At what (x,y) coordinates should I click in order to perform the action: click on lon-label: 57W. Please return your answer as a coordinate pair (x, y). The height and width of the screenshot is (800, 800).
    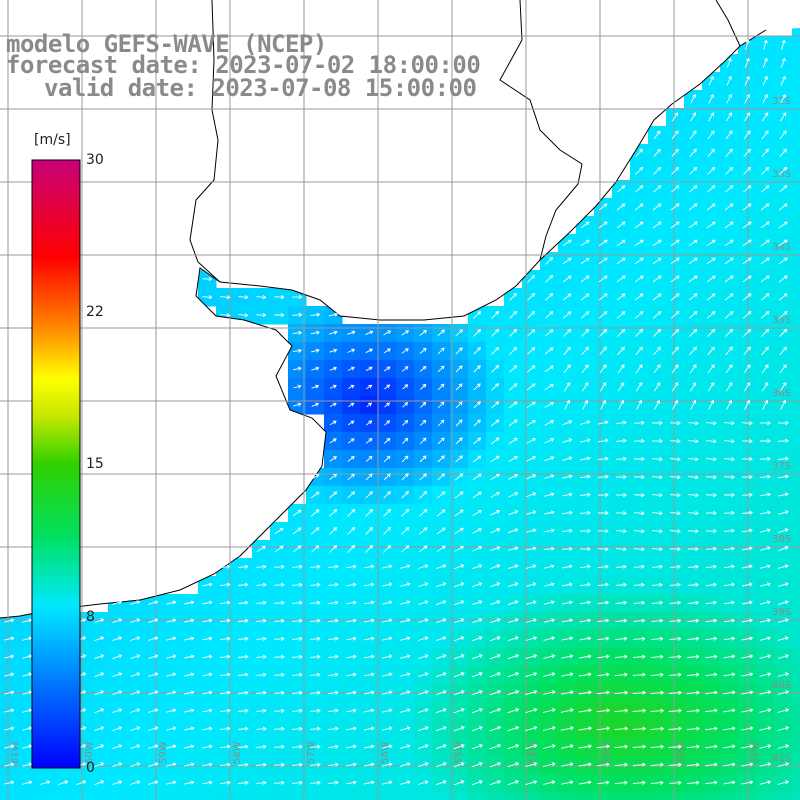
    Looking at the image, I should click on (311, 752).